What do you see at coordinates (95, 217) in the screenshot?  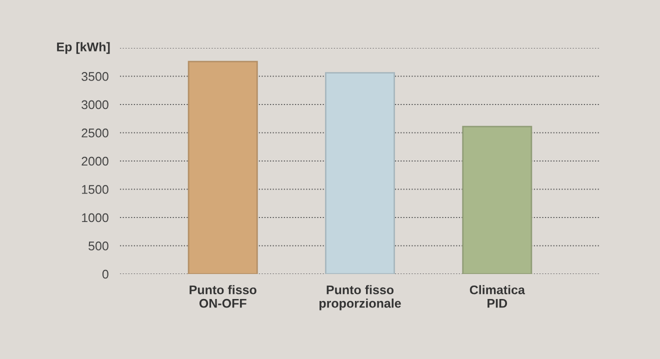 I see `y-tick-label: 1000` at bounding box center [95, 217].